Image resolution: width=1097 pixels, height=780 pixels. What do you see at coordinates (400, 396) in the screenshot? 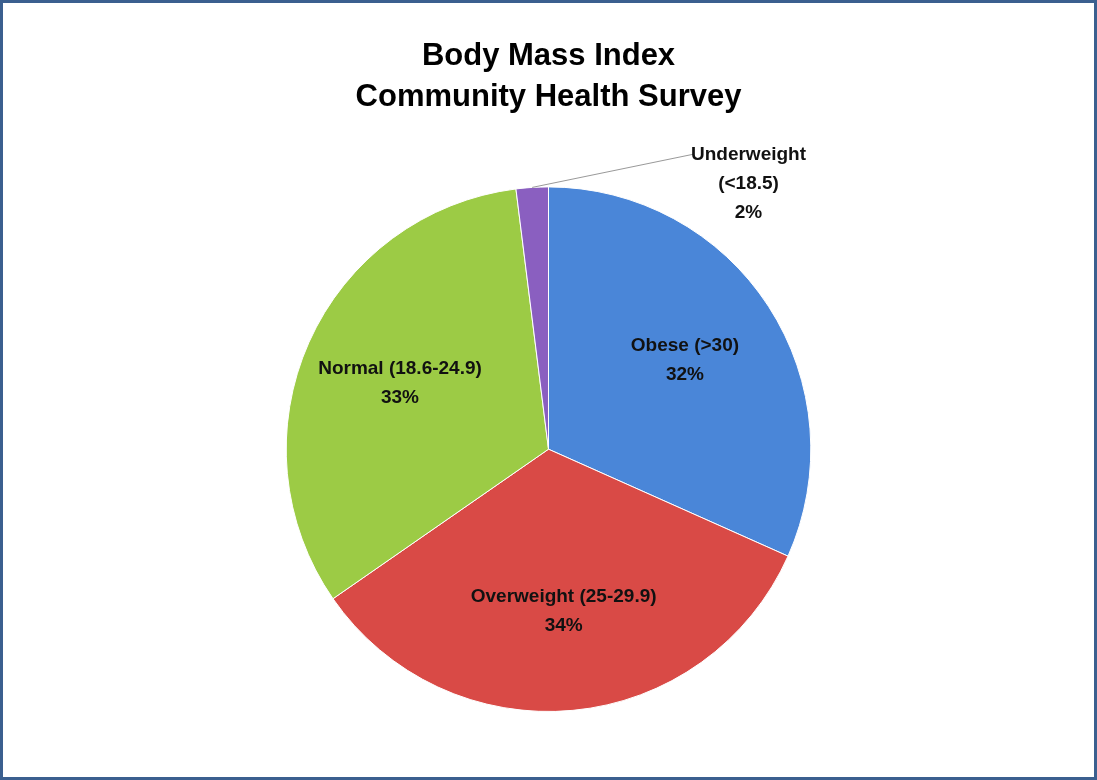
I see `data-label: 33%` at bounding box center [400, 396].